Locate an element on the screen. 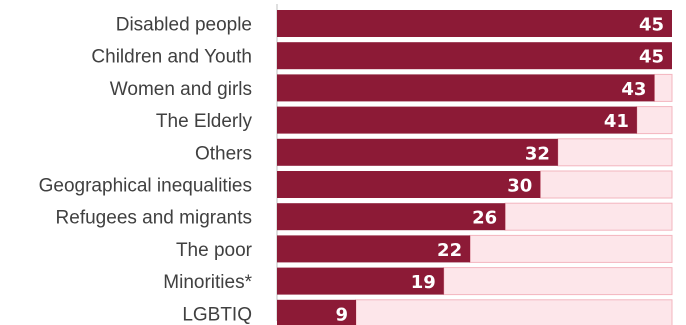 The image size is (686, 325). value-label: 32 is located at coordinates (537, 153).